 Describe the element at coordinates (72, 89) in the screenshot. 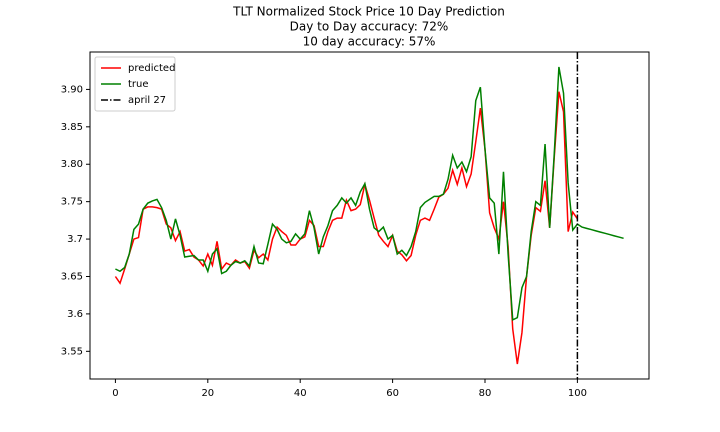

I see `y-tick-label: 3.90` at that location.